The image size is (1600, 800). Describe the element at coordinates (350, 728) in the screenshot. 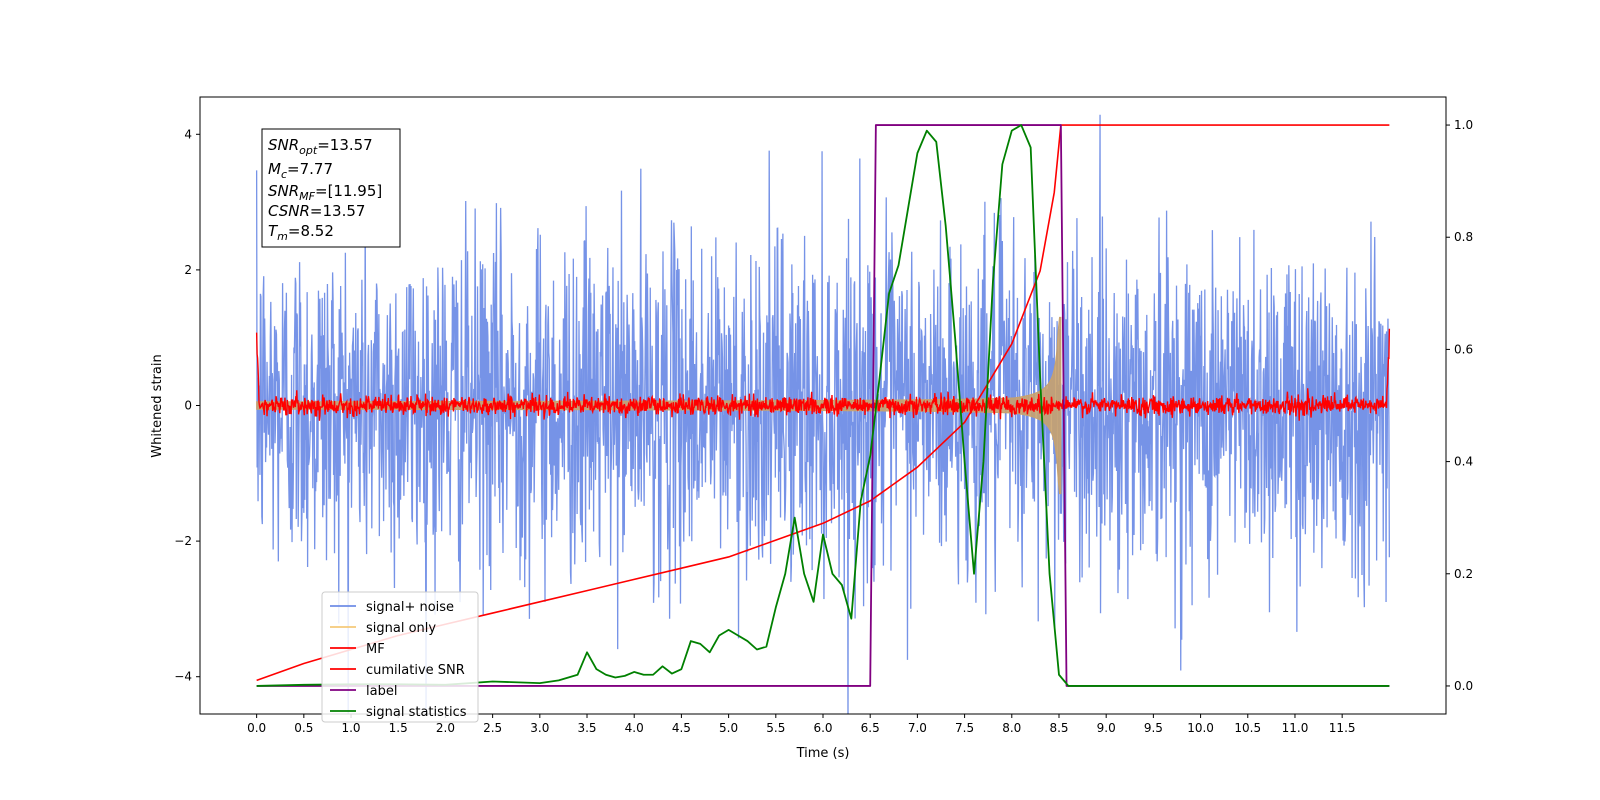

I see `x-tick-label-2: 1.0` at that location.